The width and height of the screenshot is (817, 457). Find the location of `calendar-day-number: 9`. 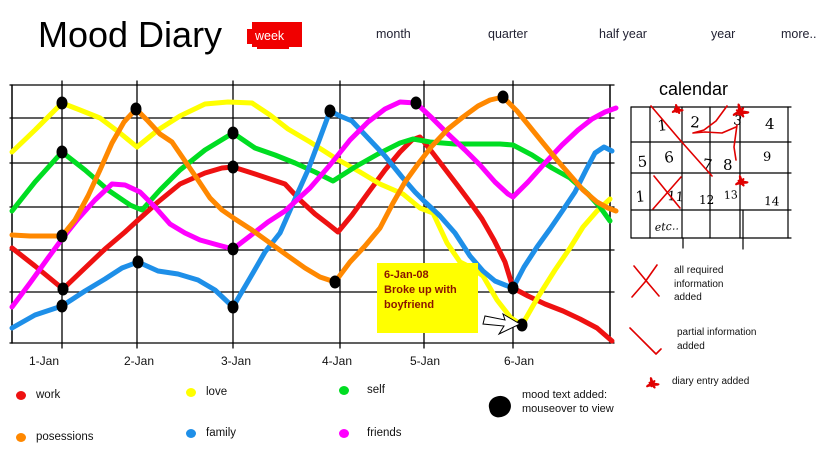

calendar-day-number: 9 is located at coordinates (767, 157).